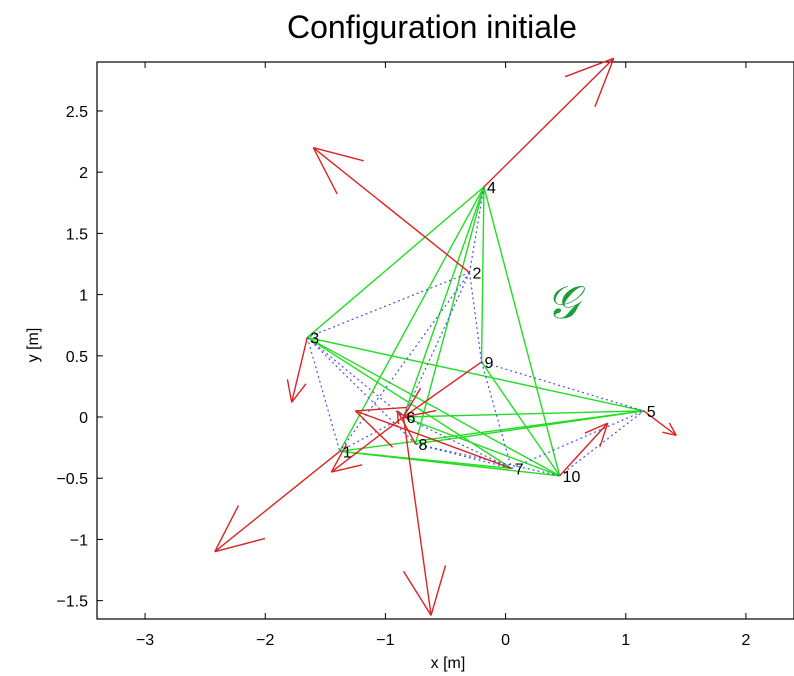 Image resolution: width=794 pixels, height=676 pixels. I want to click on y-tick-label: −1.5, so click(72, 602).